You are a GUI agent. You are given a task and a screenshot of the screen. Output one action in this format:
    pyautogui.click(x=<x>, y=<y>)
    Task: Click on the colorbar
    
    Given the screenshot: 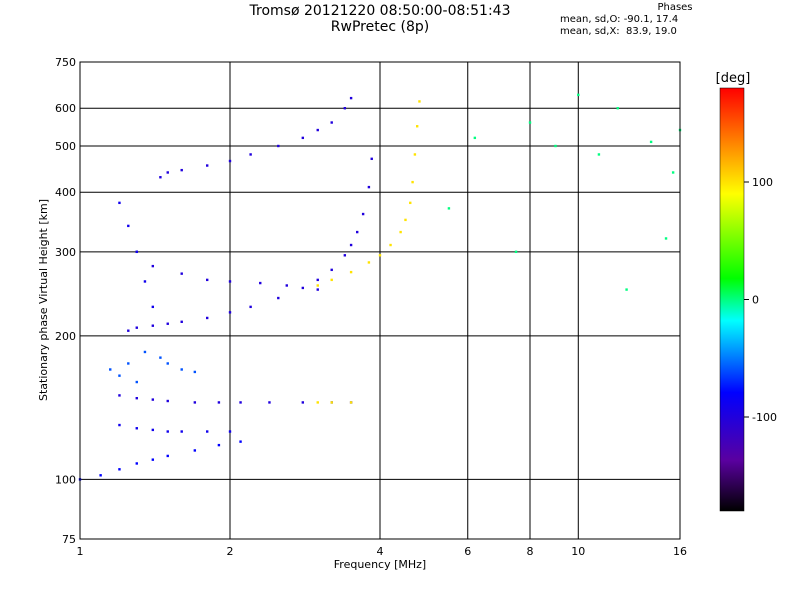 What is the action you would take?
    pyautogui.click(x=732, y=299)
    